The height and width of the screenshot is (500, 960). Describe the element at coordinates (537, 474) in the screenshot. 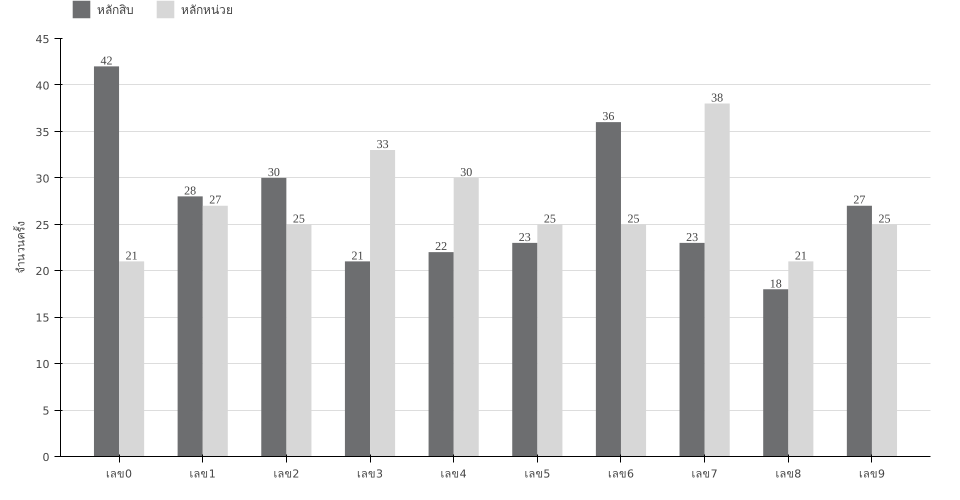

I see `x-tick-label: เลข5` at that location.